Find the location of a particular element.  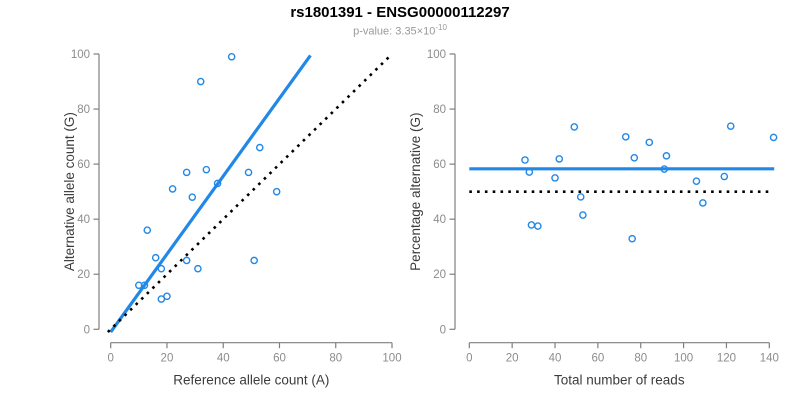

y-axis-title: Percentage alternative (G) is located at coordinates (415, 191).